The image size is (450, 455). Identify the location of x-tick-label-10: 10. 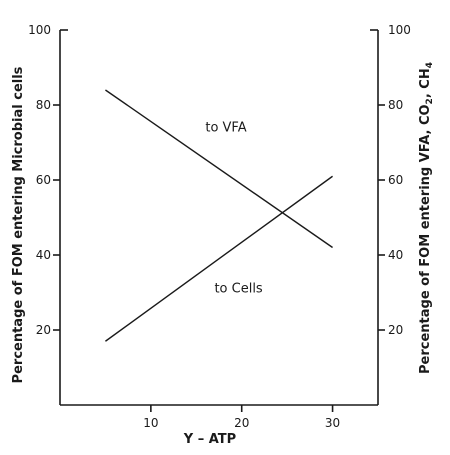
(150, 423).